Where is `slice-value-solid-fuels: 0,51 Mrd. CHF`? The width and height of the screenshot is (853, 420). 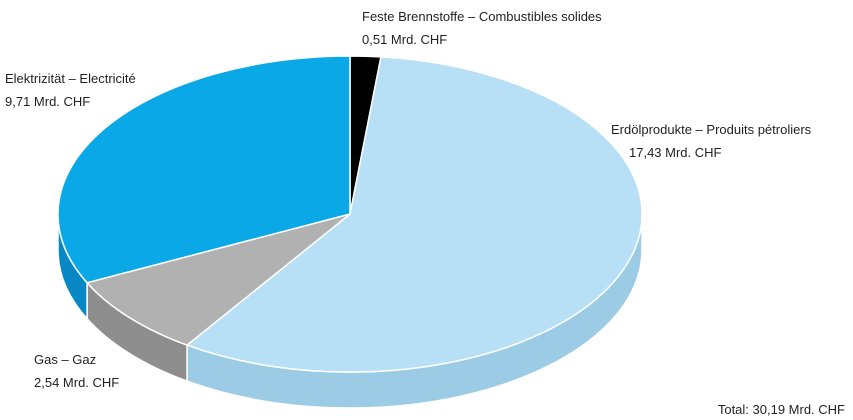 slice-value-solid-fuels: 0,51 Mrd. CHF is located at coordinates (404, 39).